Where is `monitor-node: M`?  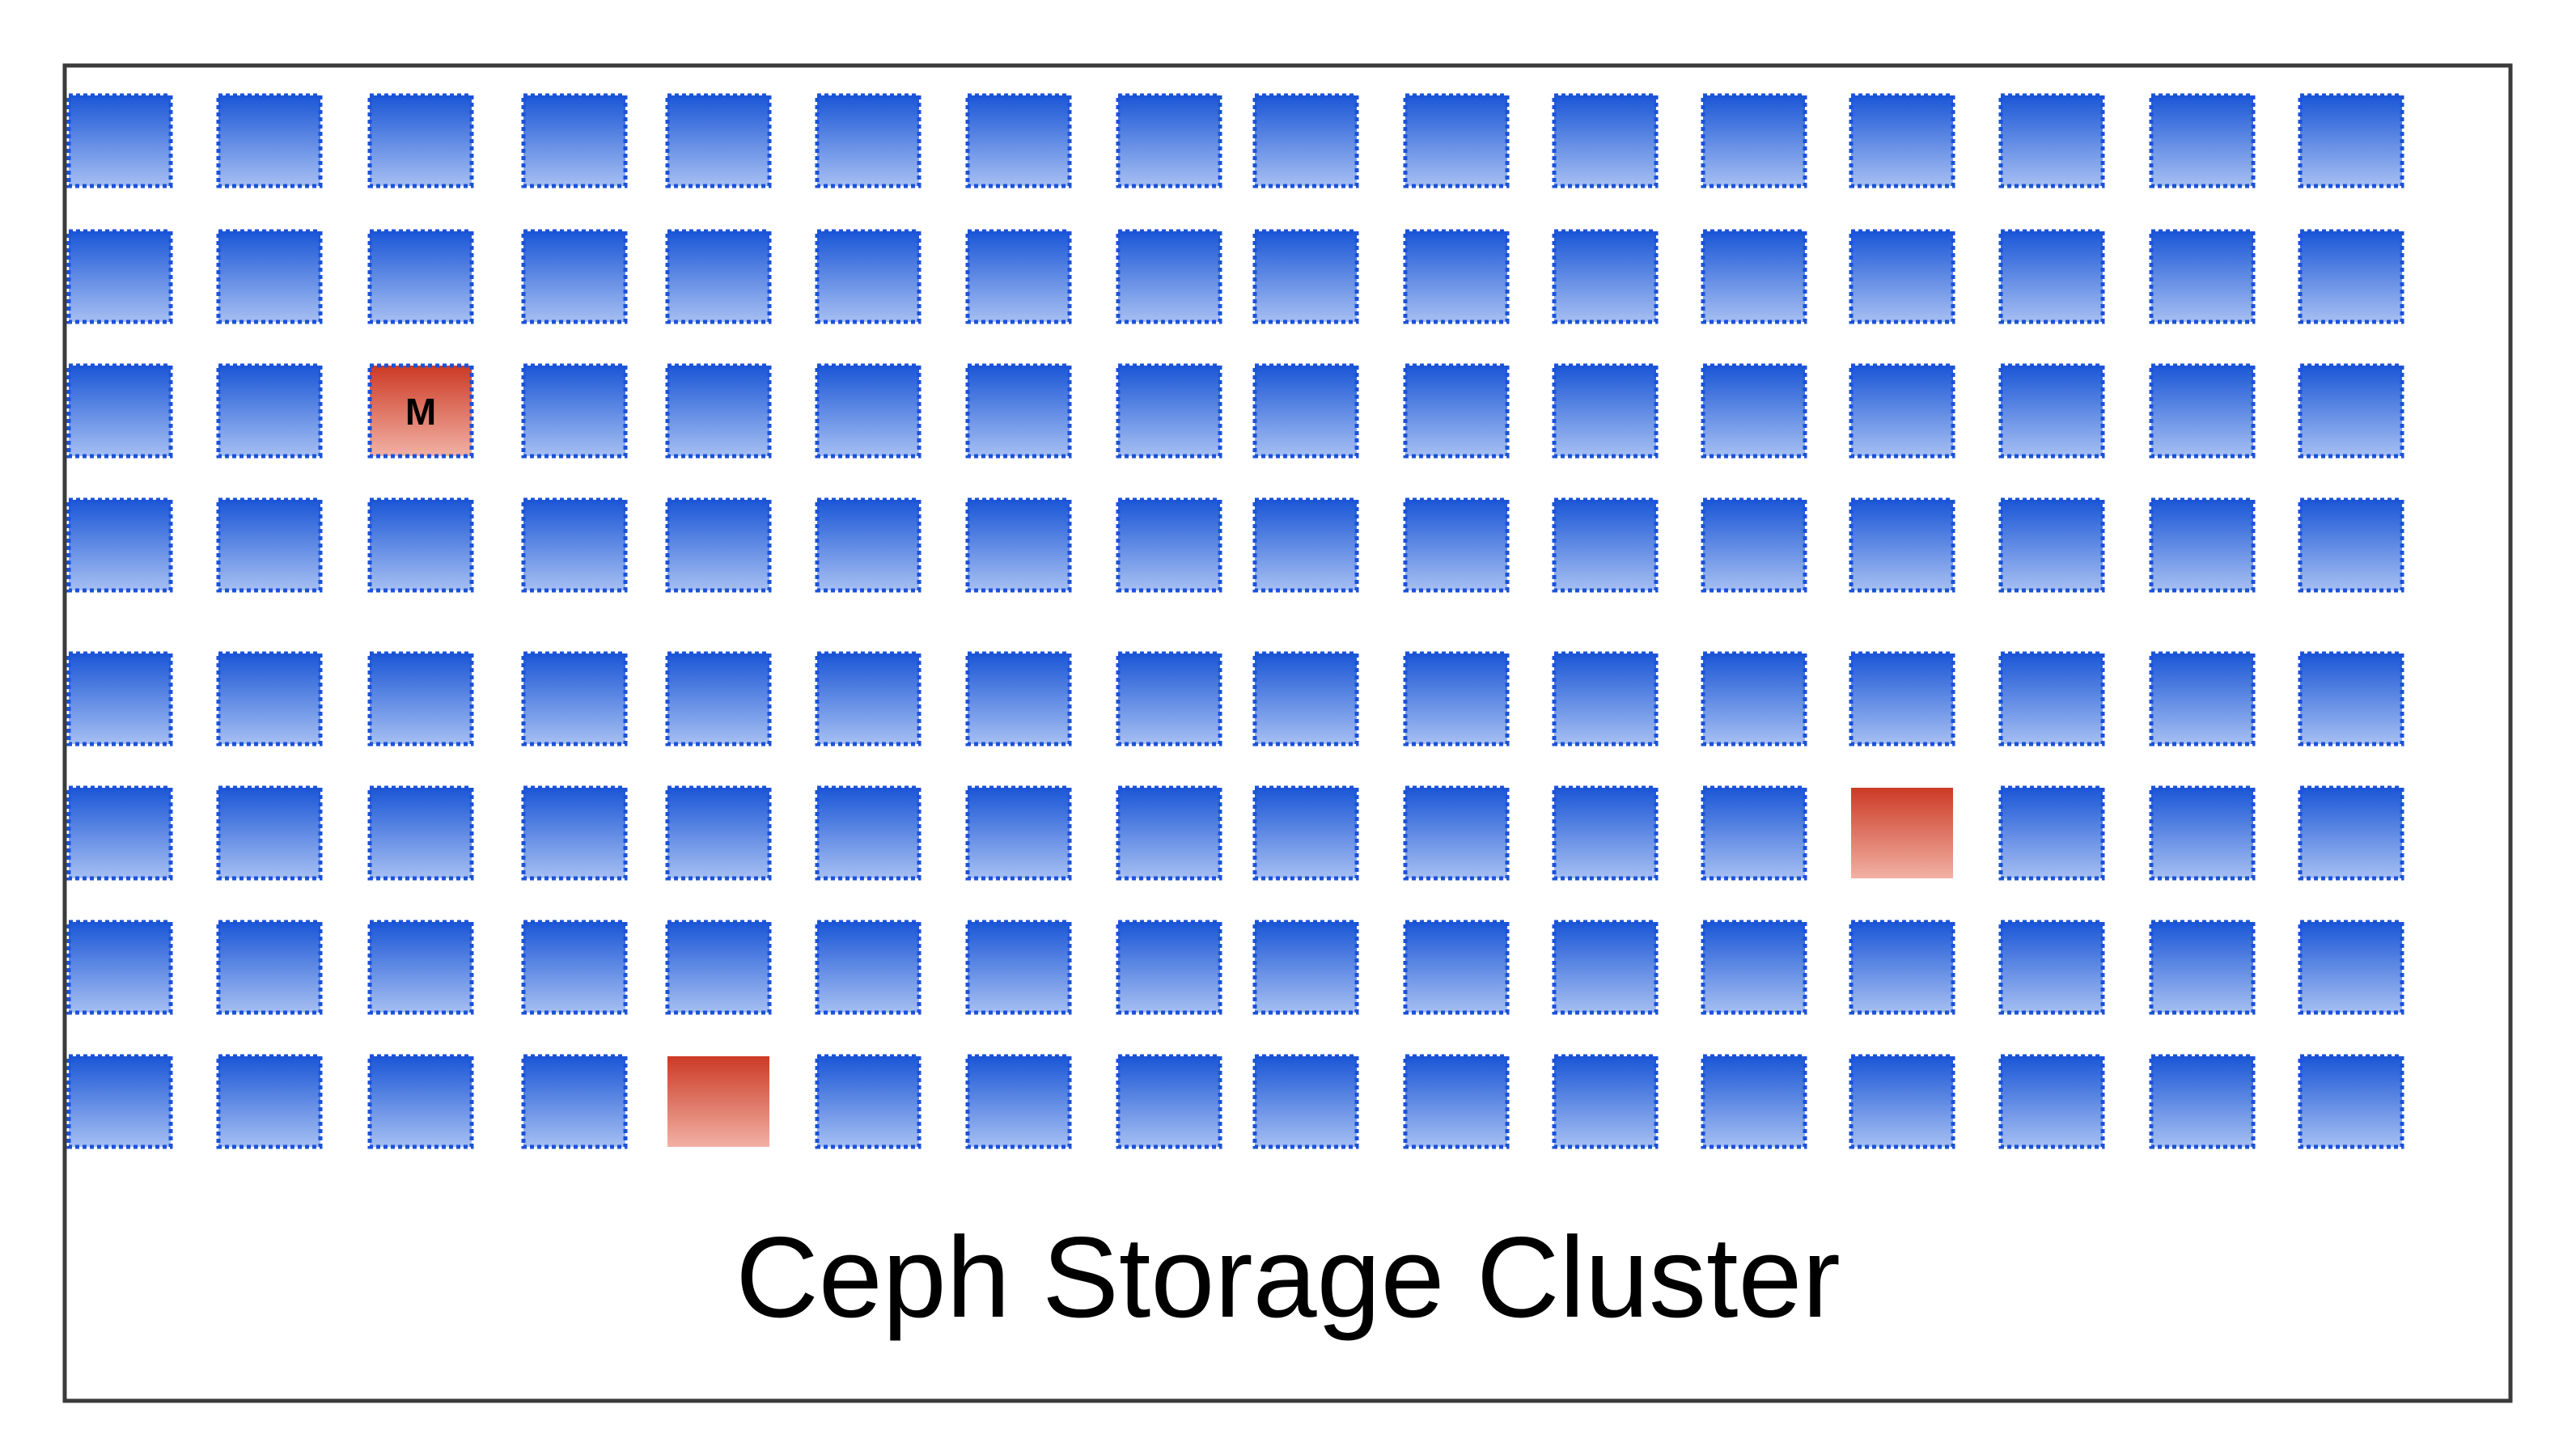 monitor-node: M is located at coordinates (420, 411).